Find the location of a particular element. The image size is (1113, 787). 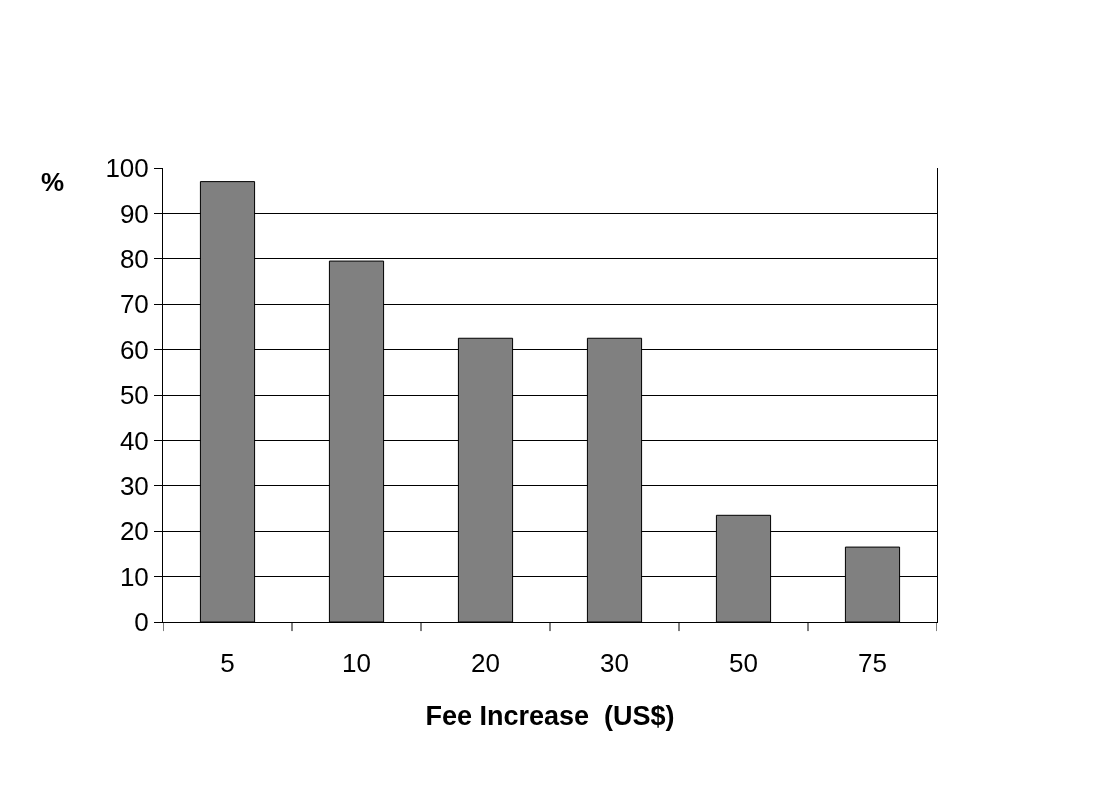

y-tick-label: 20 is located at coordinates (134, 531).